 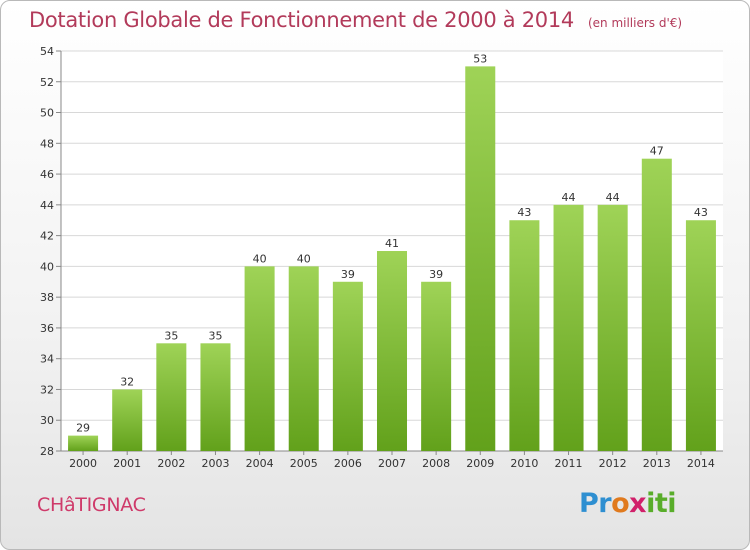 I want to click on x-tick-label: 2003, so click(x=215, y=463).